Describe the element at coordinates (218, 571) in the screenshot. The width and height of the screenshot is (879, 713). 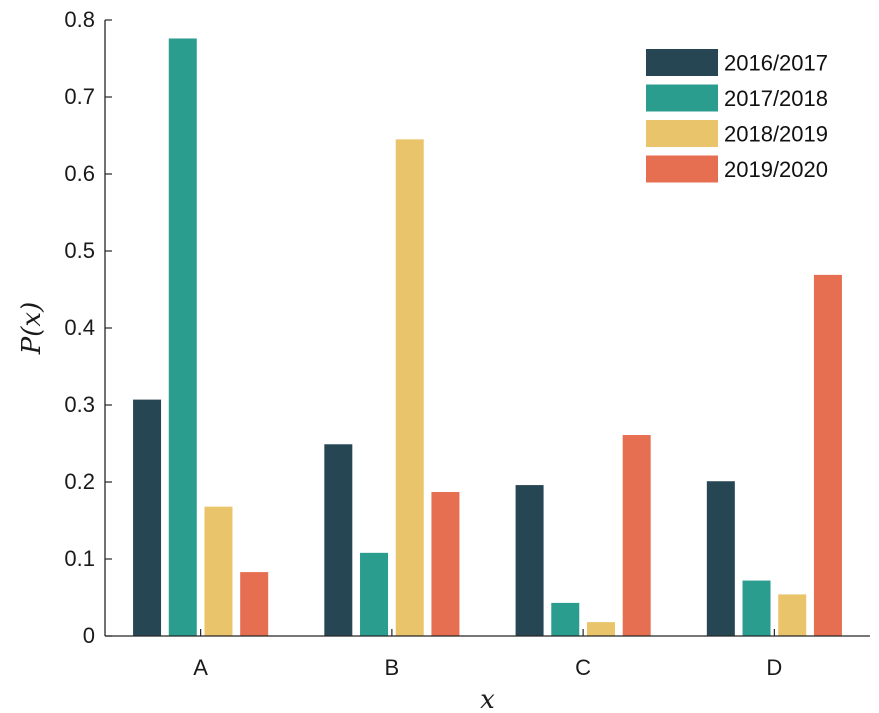
I see `bar-A-2018-2019` at that location.